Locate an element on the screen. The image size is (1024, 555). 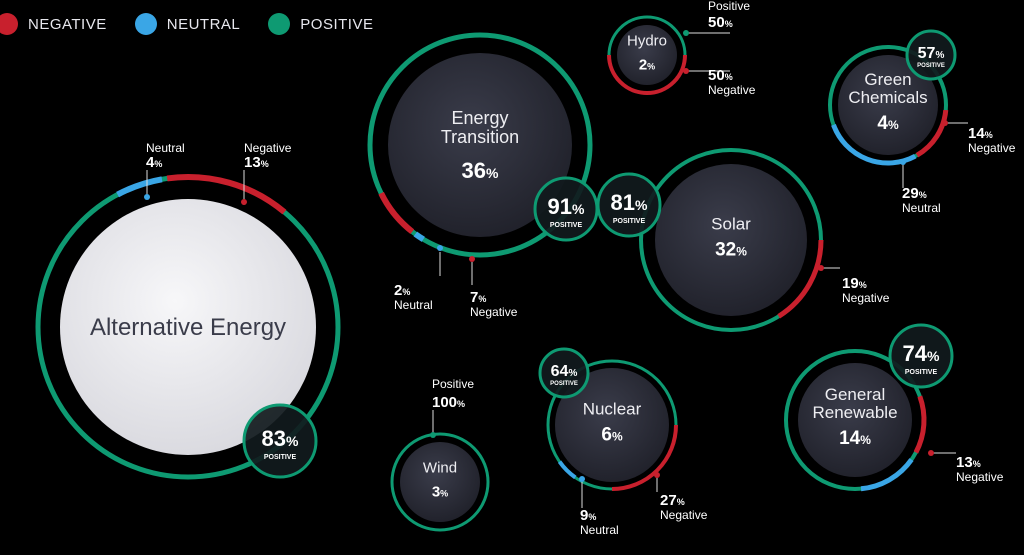
bubble-title-alternative-energy: Alternative Energy is located at coordinates (188, 327).